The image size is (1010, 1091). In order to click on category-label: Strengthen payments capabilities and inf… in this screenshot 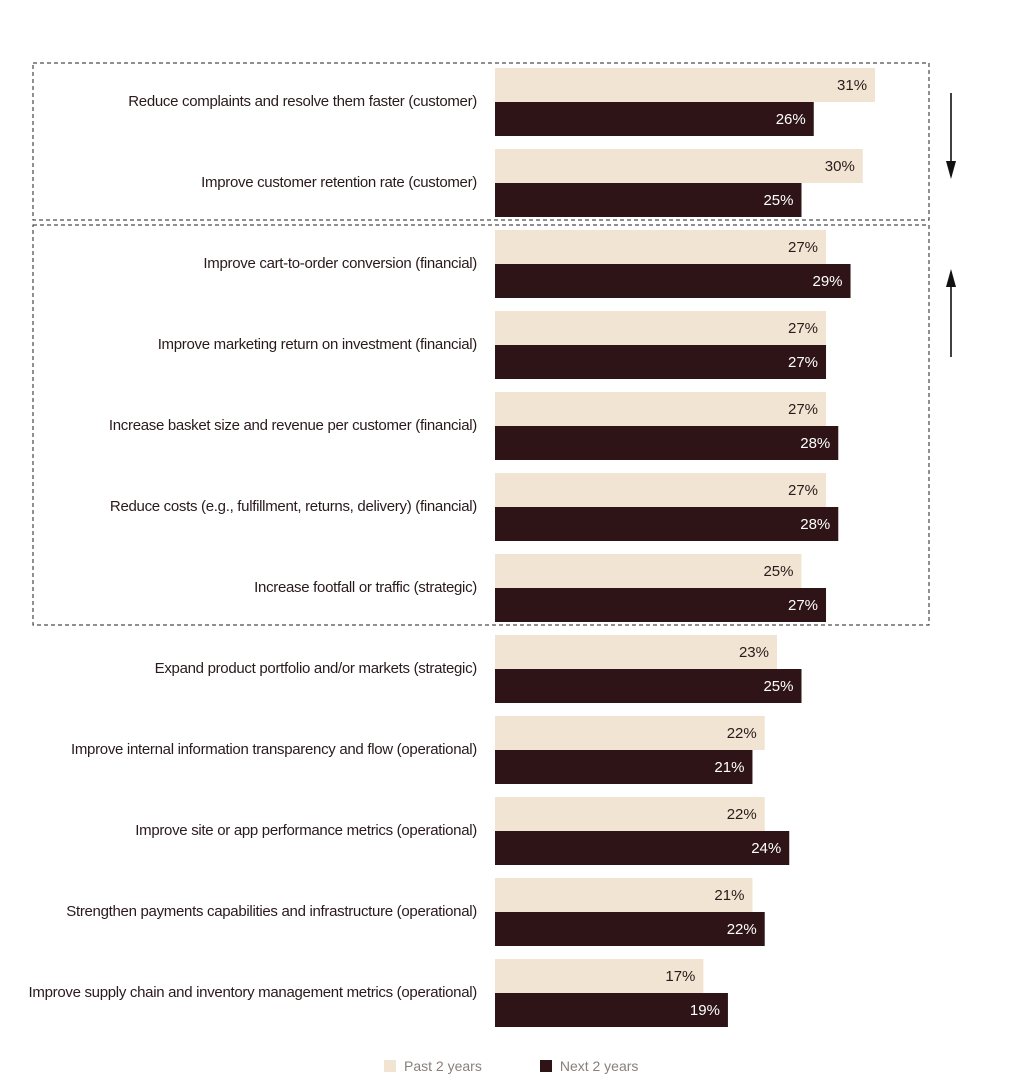, I will do `click(271, 911)`.